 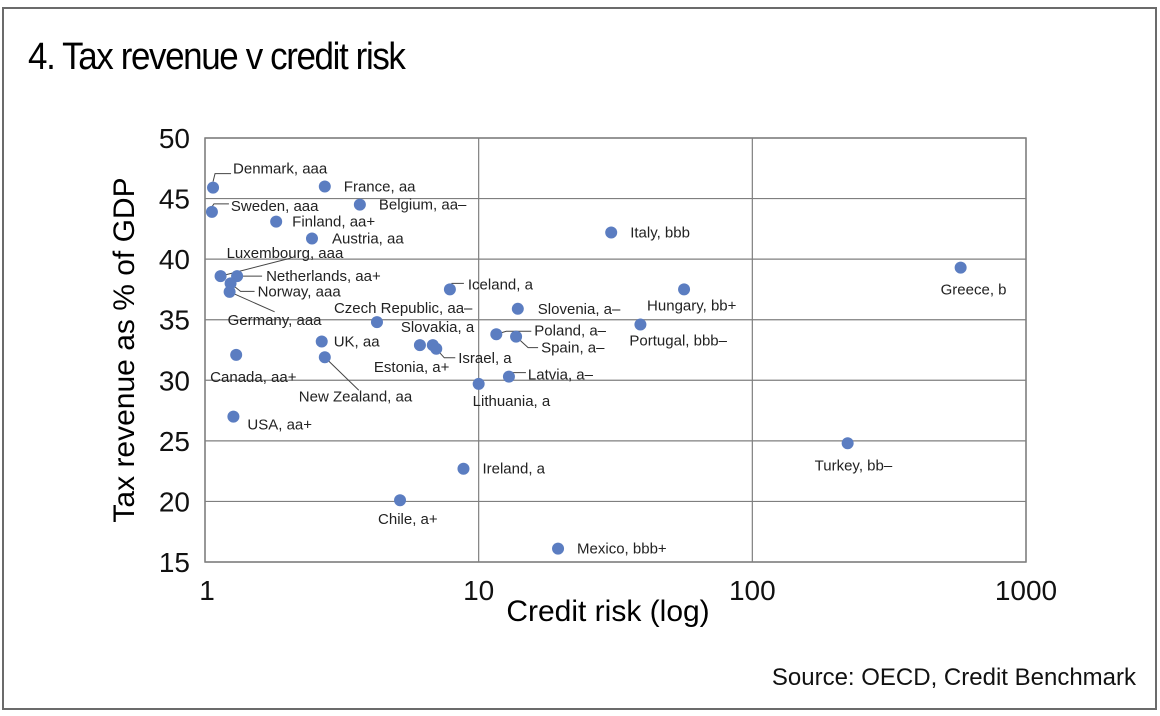 I want to click on data-label: Finland, aa+, so click(x=333, y=222).